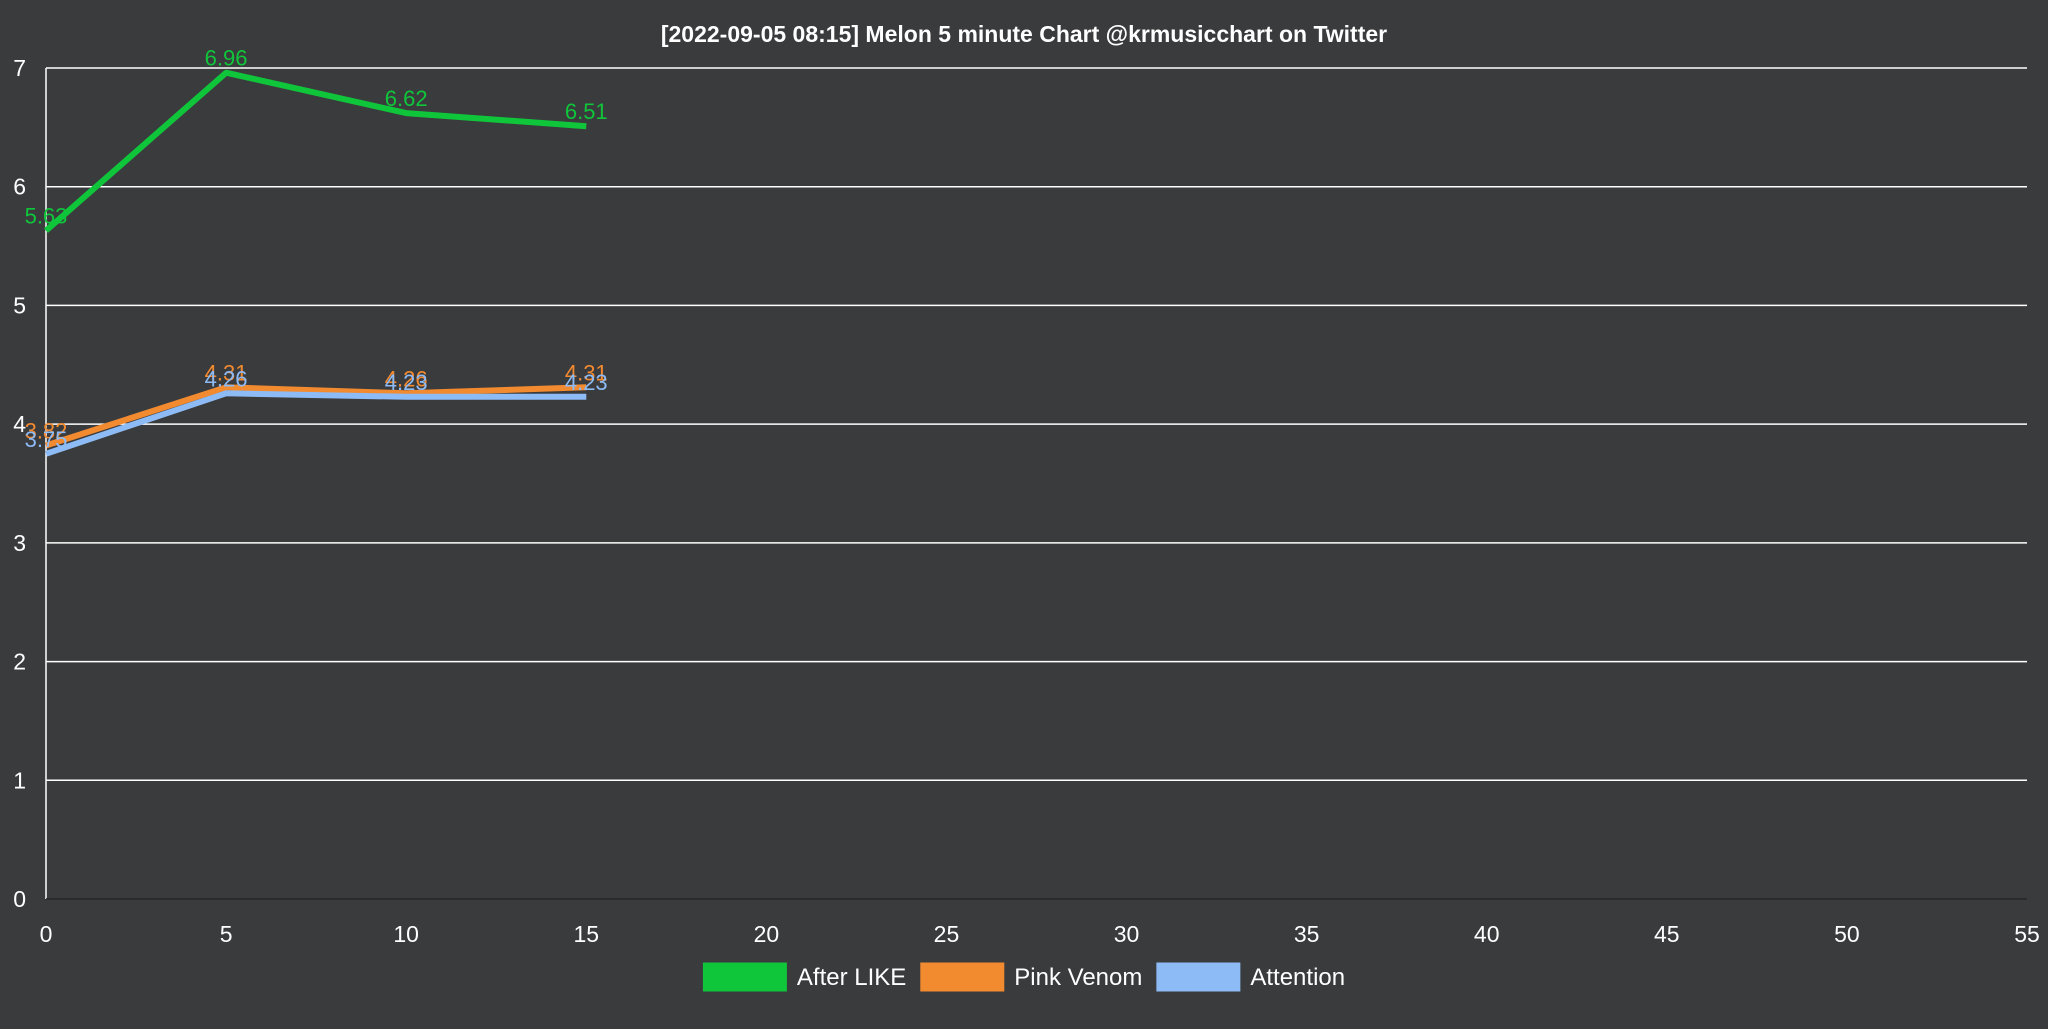 Image resolution: width=2048 pixels, height=1029 pixels. I want to click on legend-label: Attention, so click(1297, 977).